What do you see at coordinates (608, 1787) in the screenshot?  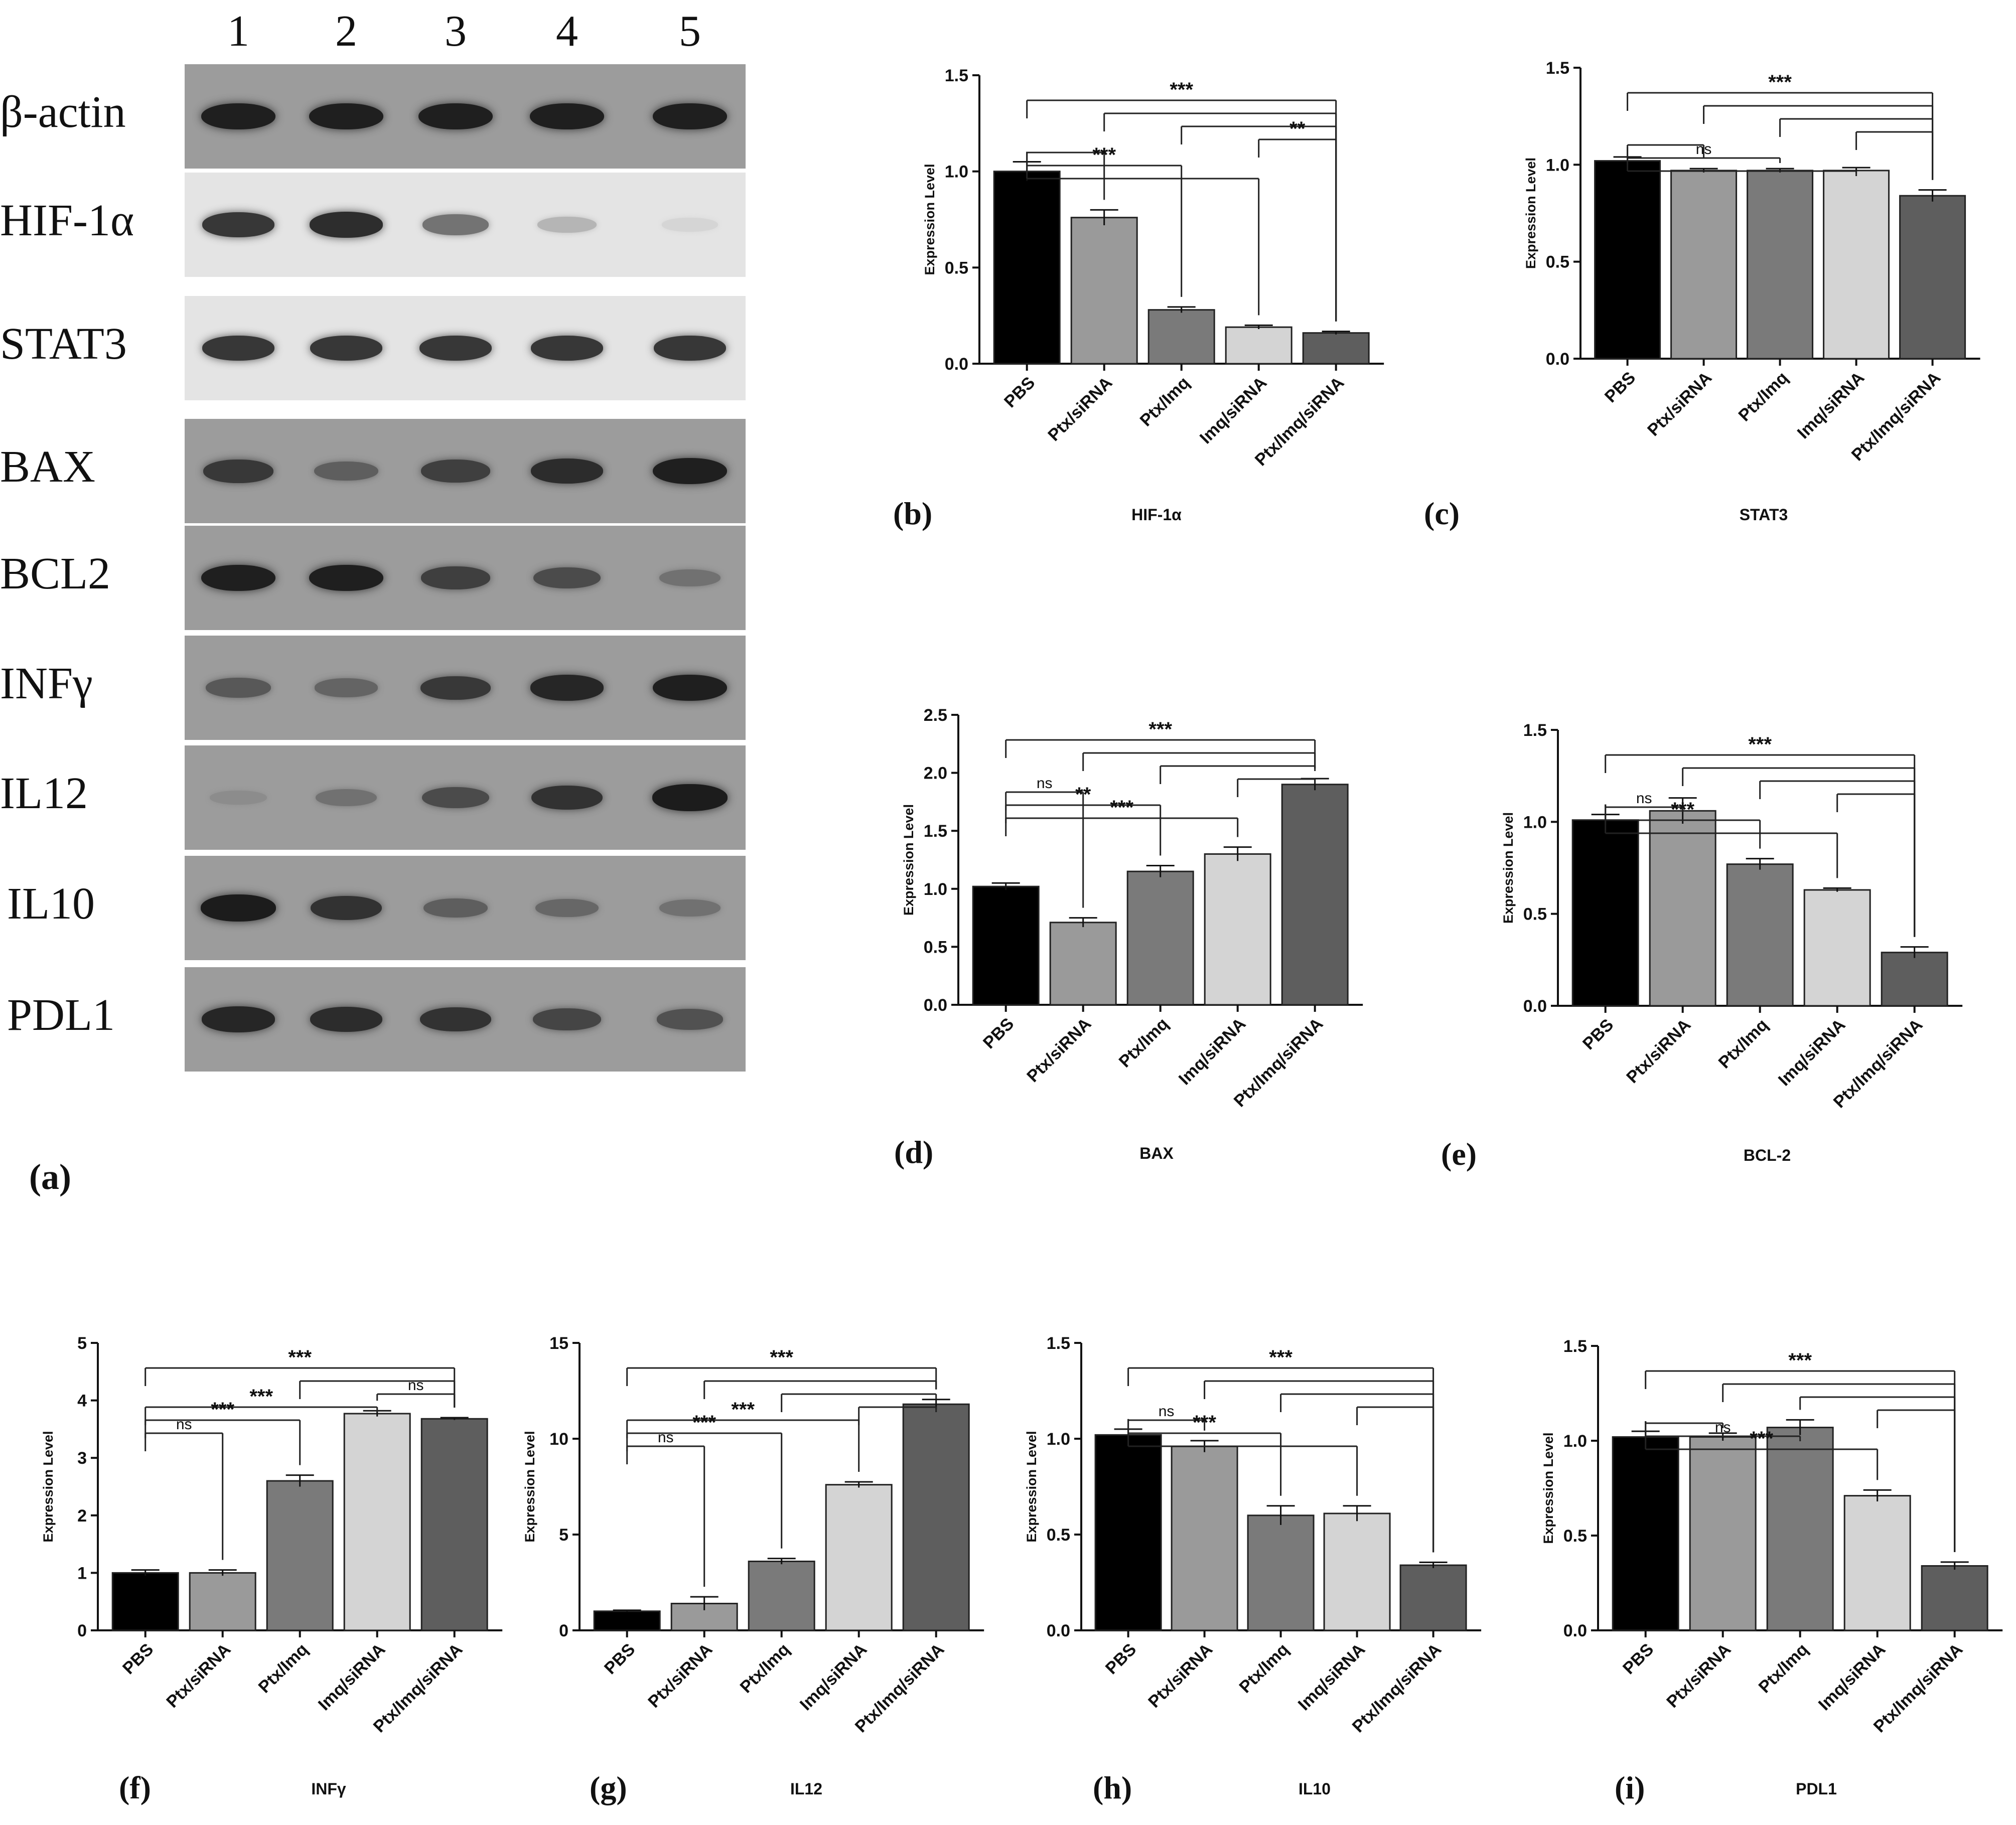 I see `panel-label-g: (g)` at bounding box center [608, 1787].